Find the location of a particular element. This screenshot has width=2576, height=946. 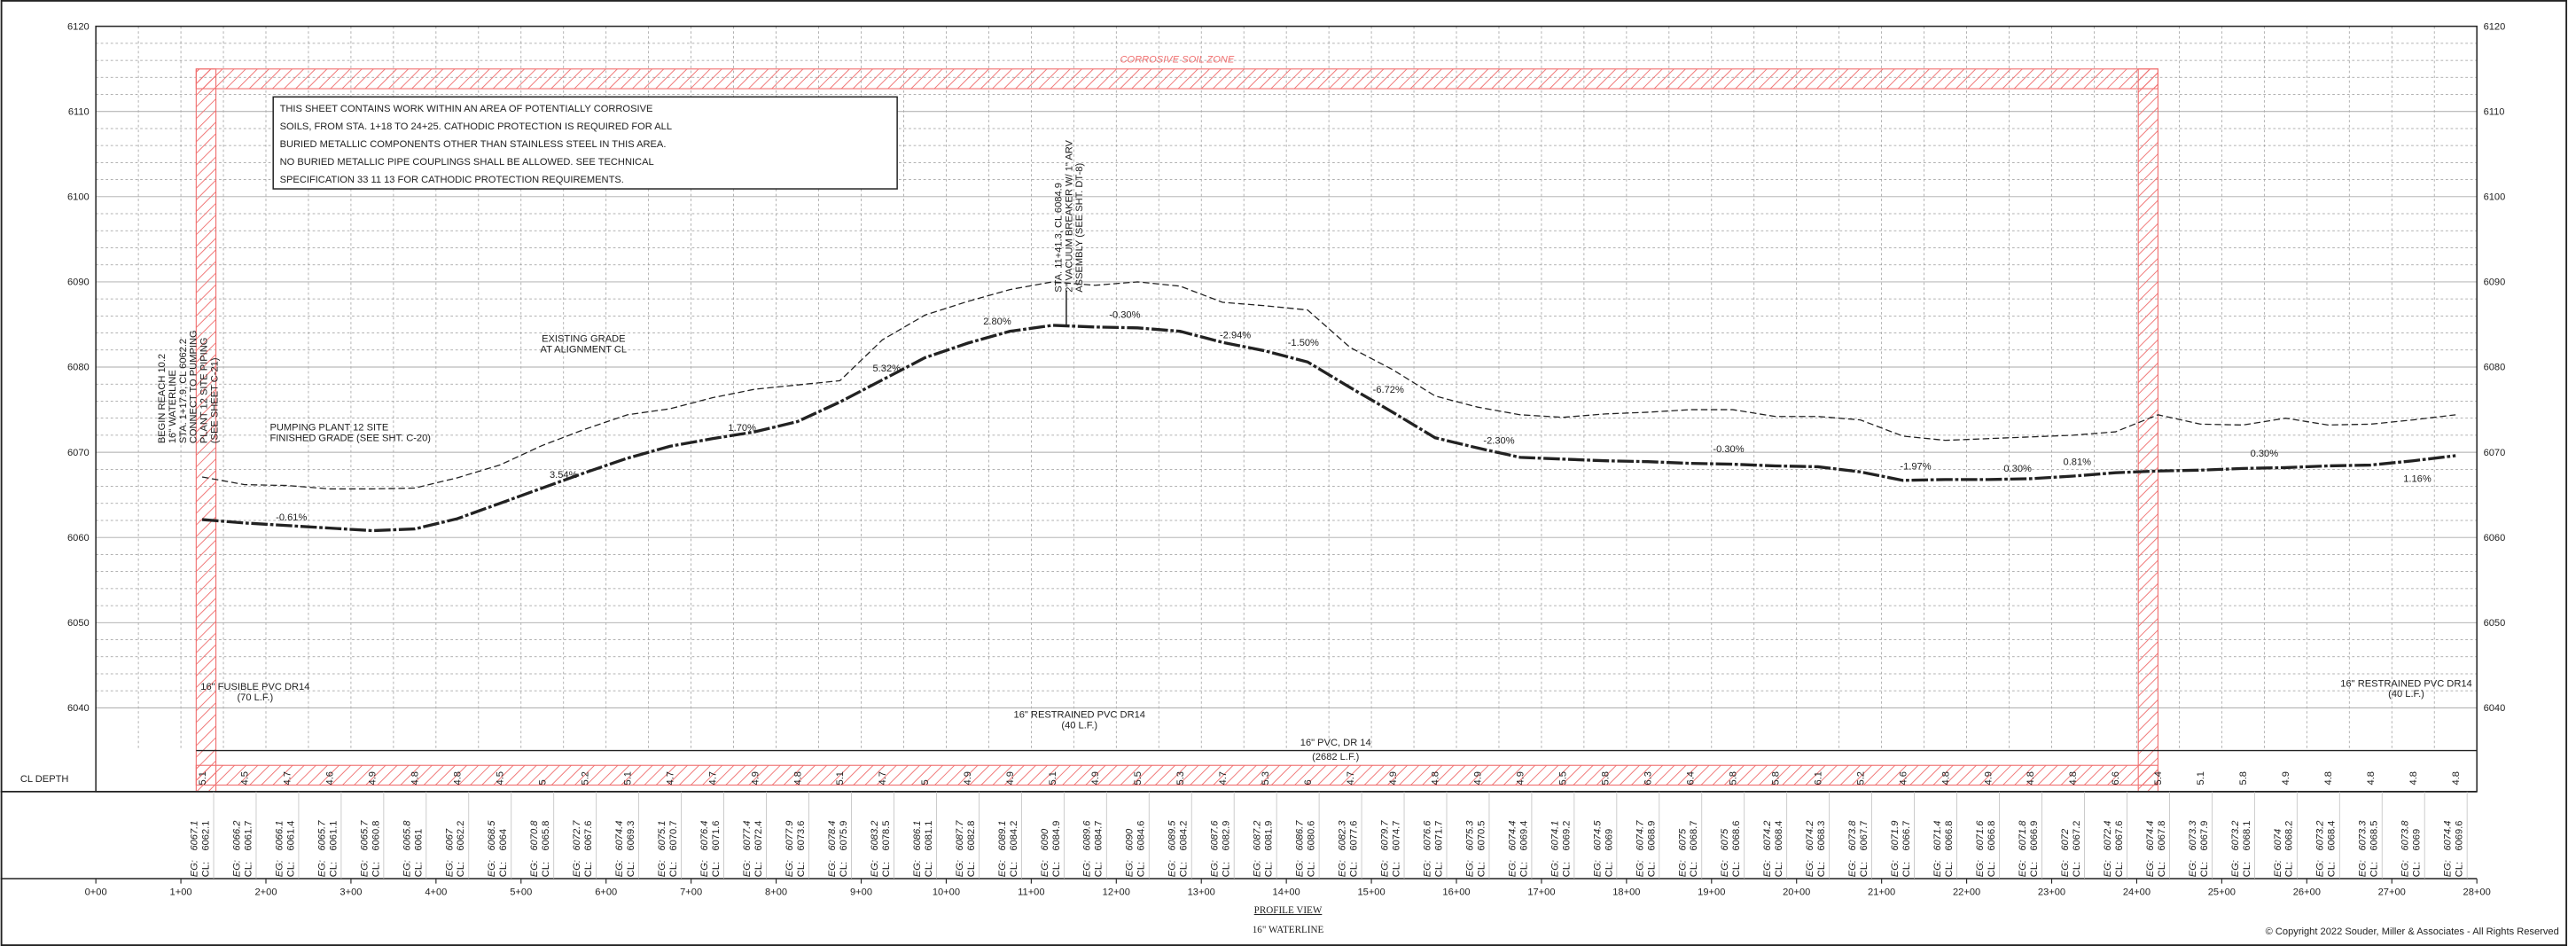

cl-value: 6062.2 is located at coordinates (461, 836).